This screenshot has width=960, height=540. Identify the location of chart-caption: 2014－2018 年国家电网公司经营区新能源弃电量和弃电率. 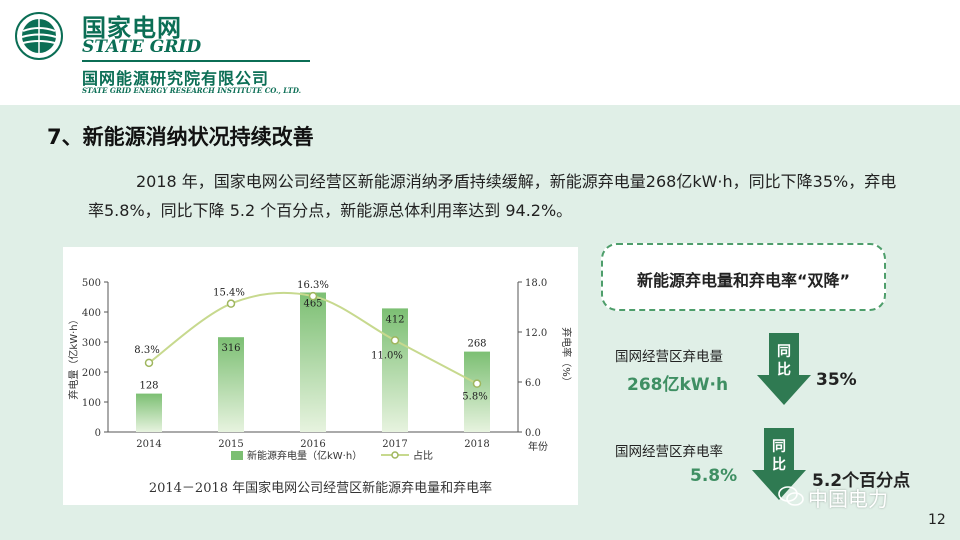
(320, 488).